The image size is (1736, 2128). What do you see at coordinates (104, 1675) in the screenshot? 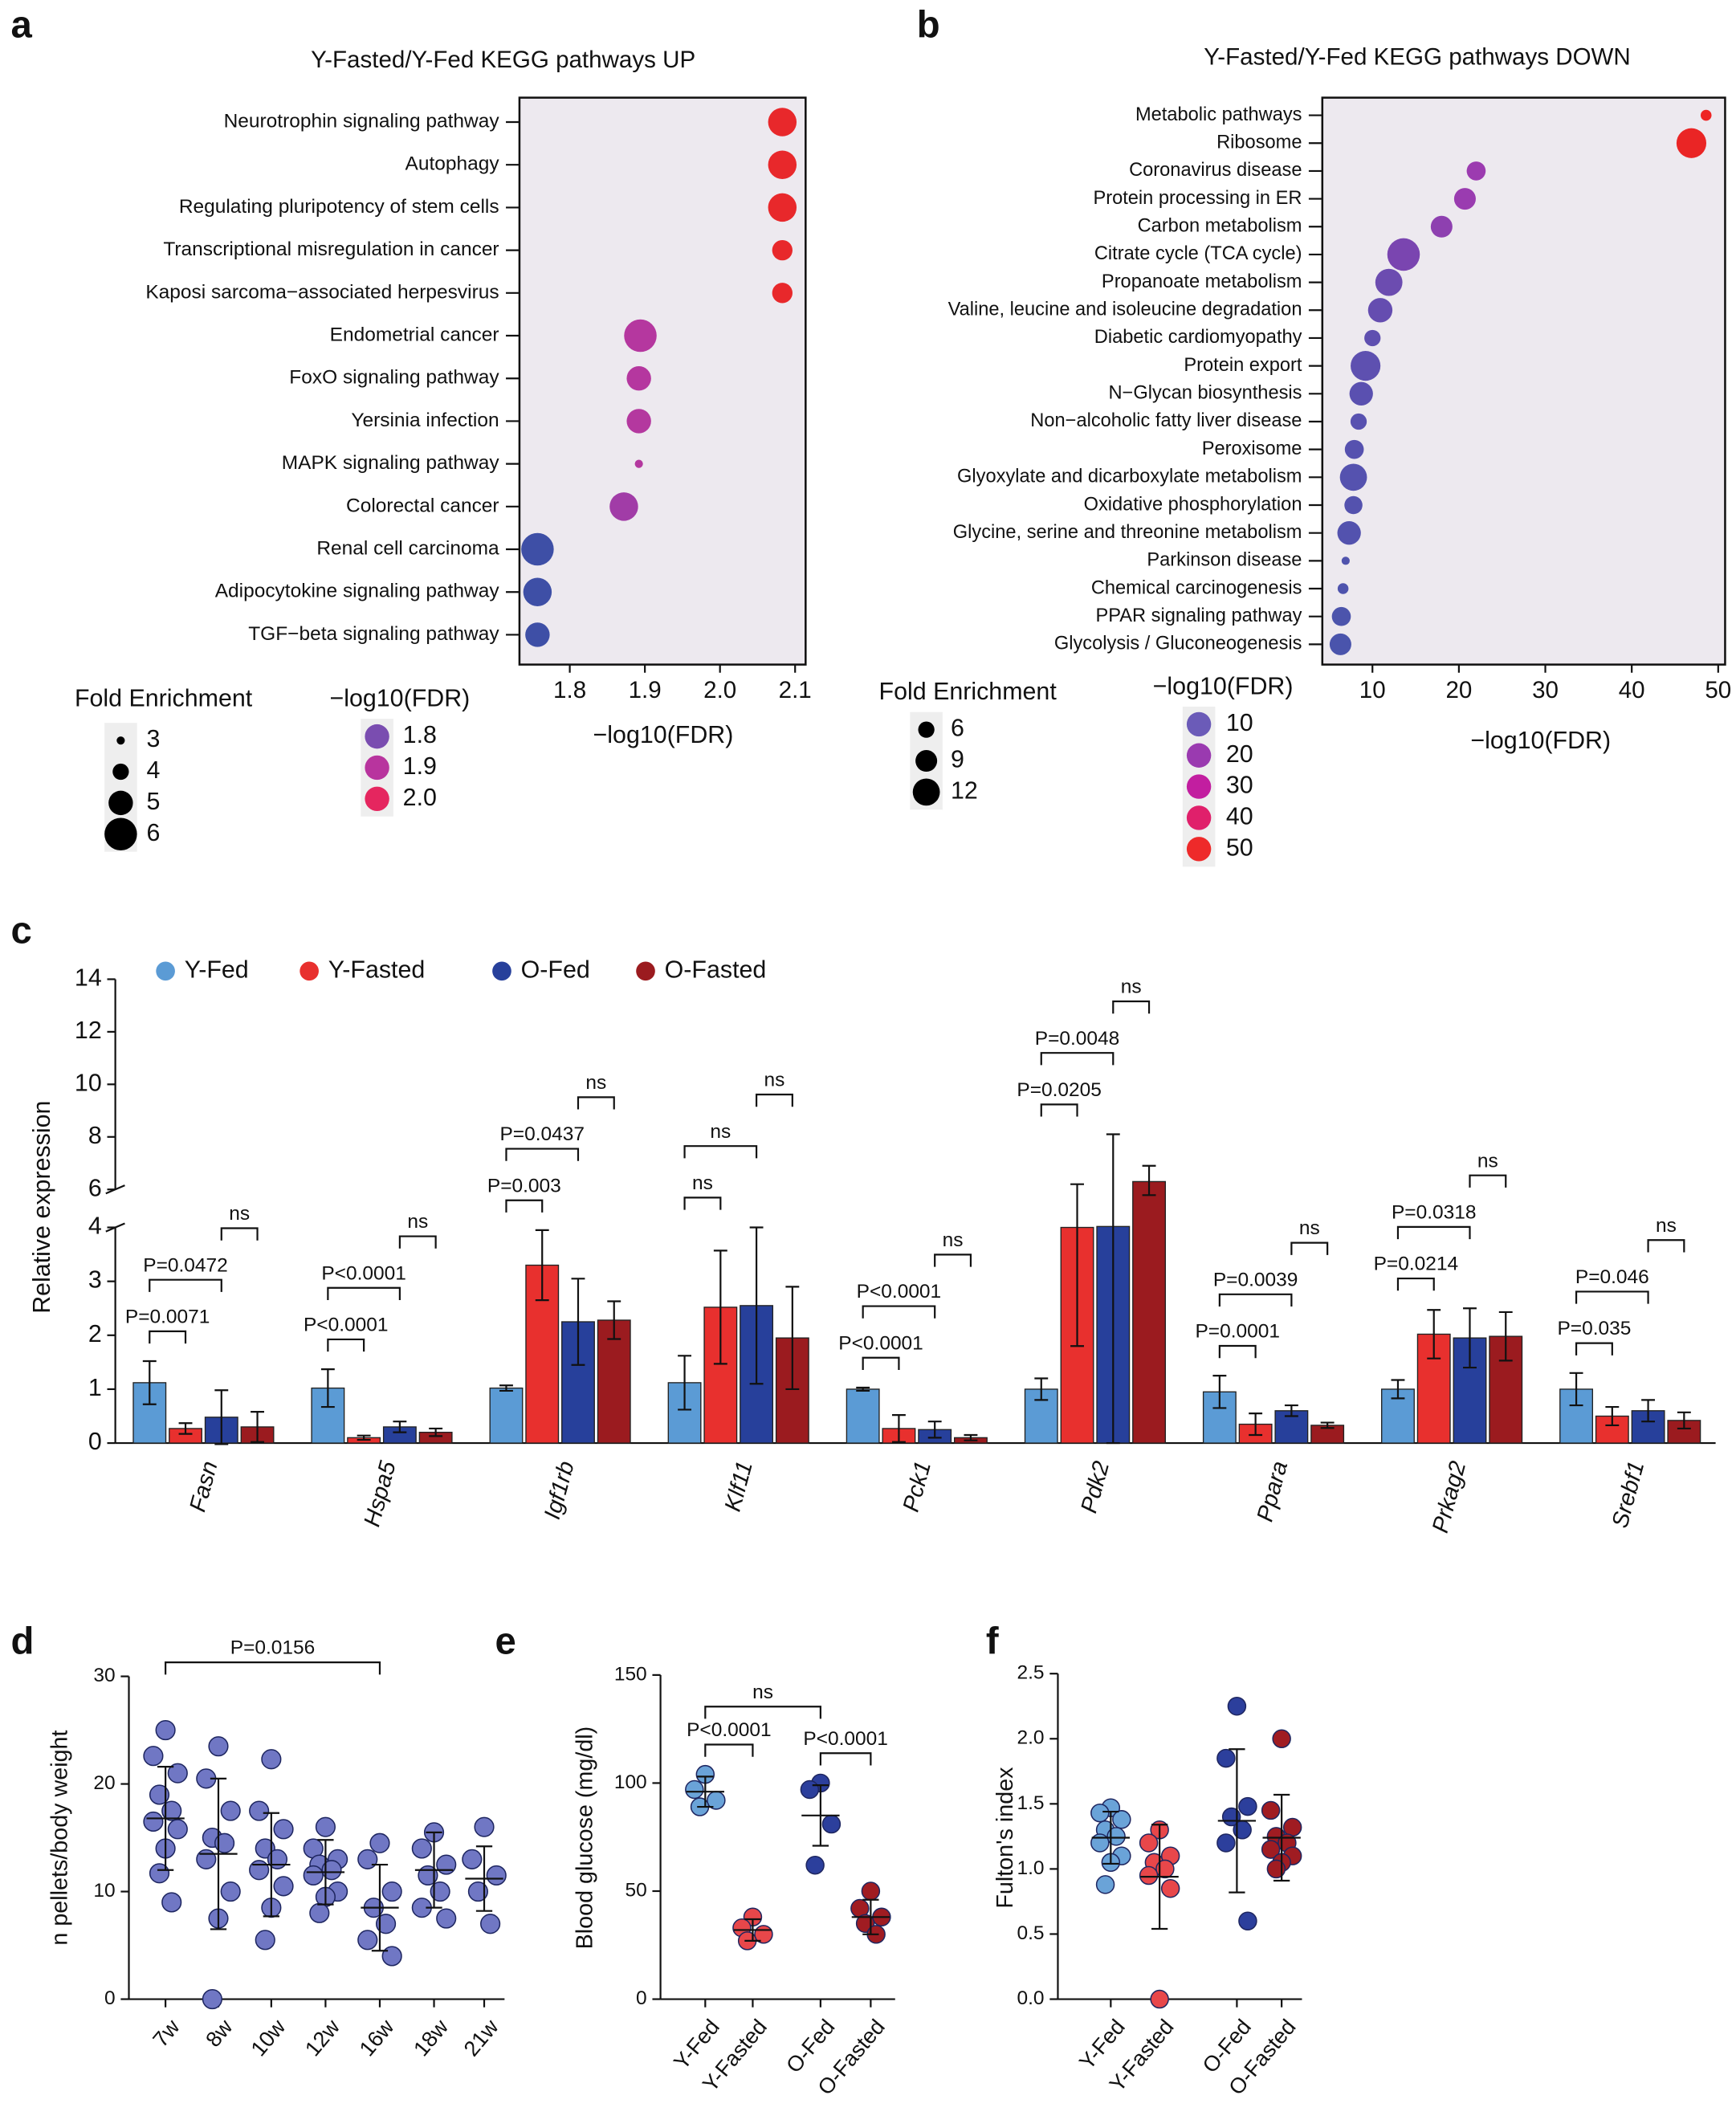
I see `y-tick-label: 30` at bounding box center [104, 1675].